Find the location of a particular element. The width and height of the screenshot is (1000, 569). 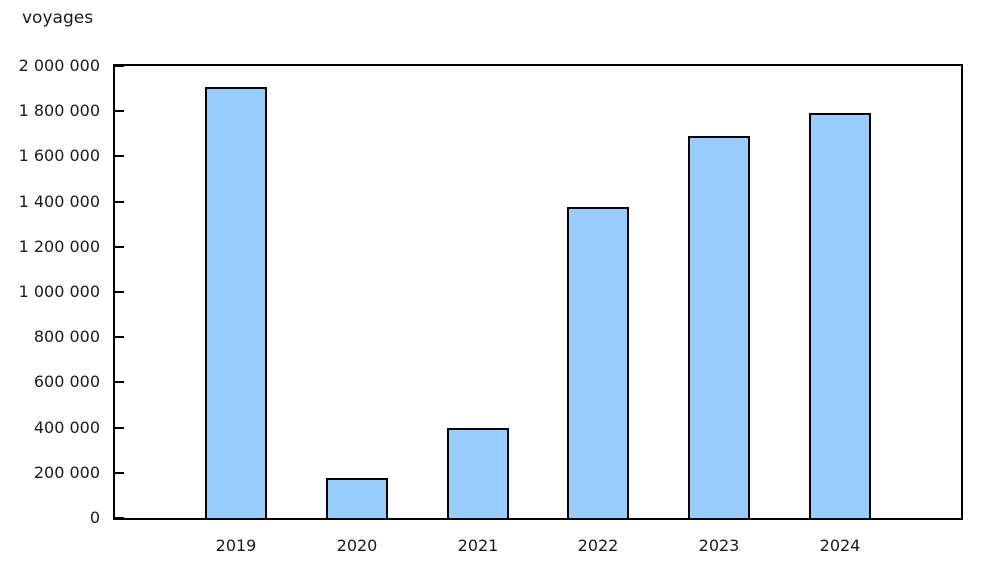

bar-2020 is located at coordinates (357, 498).